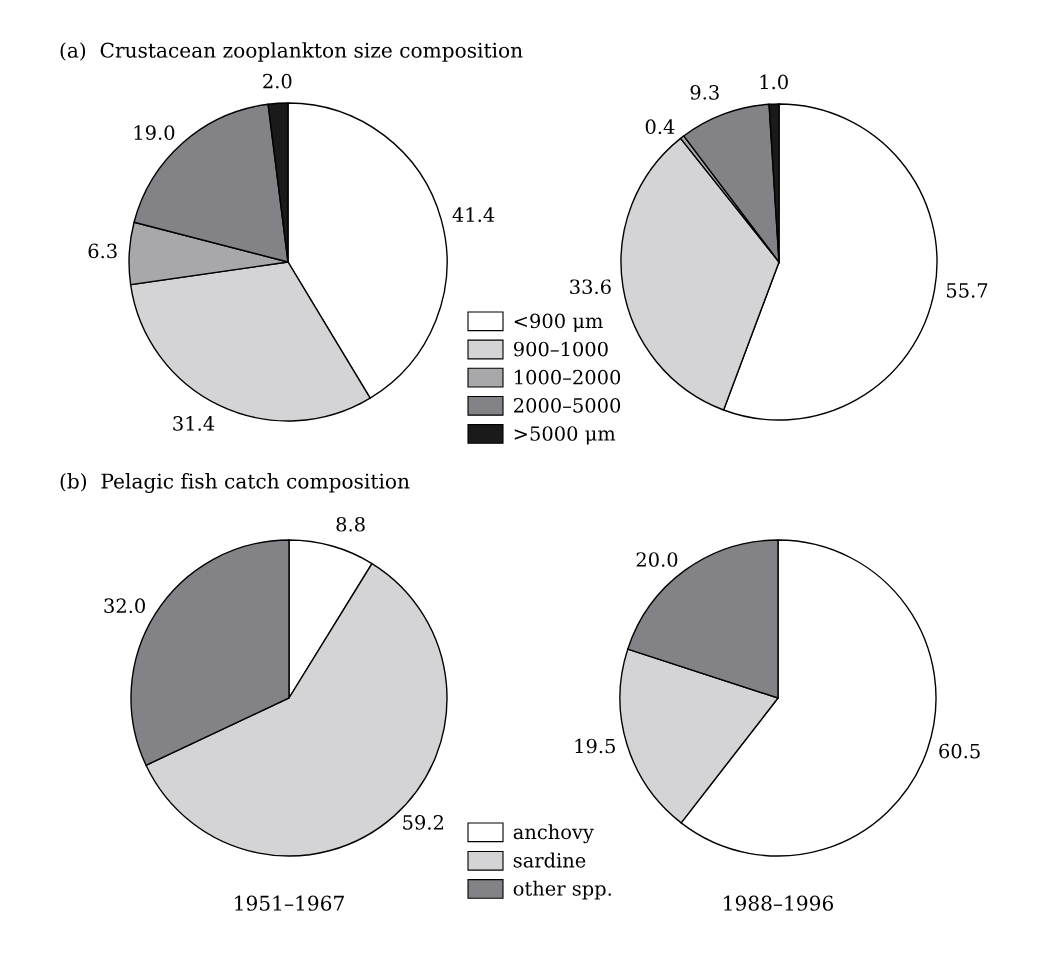  Describe the element at coordinates (291, 52) in the screenshot. I see `chart-title: (a) Crustacean zooplankton size composition` at that location.